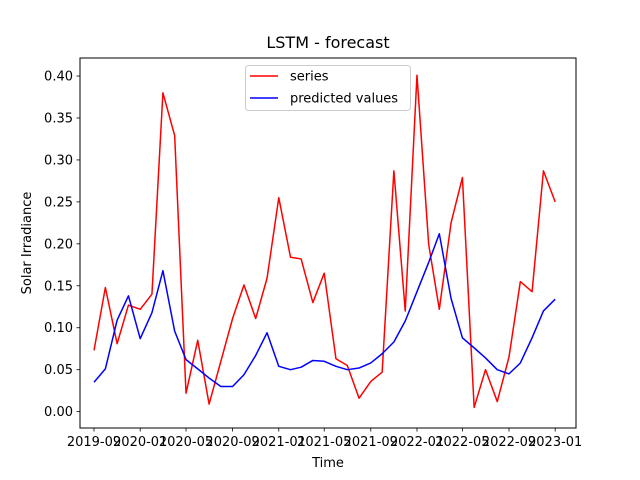 The height and width of the screenshot is (480, 640). Describe the element at coordinates (94, 442) in the screenshot. I see `x-tick-label: 2019-09` at that location.